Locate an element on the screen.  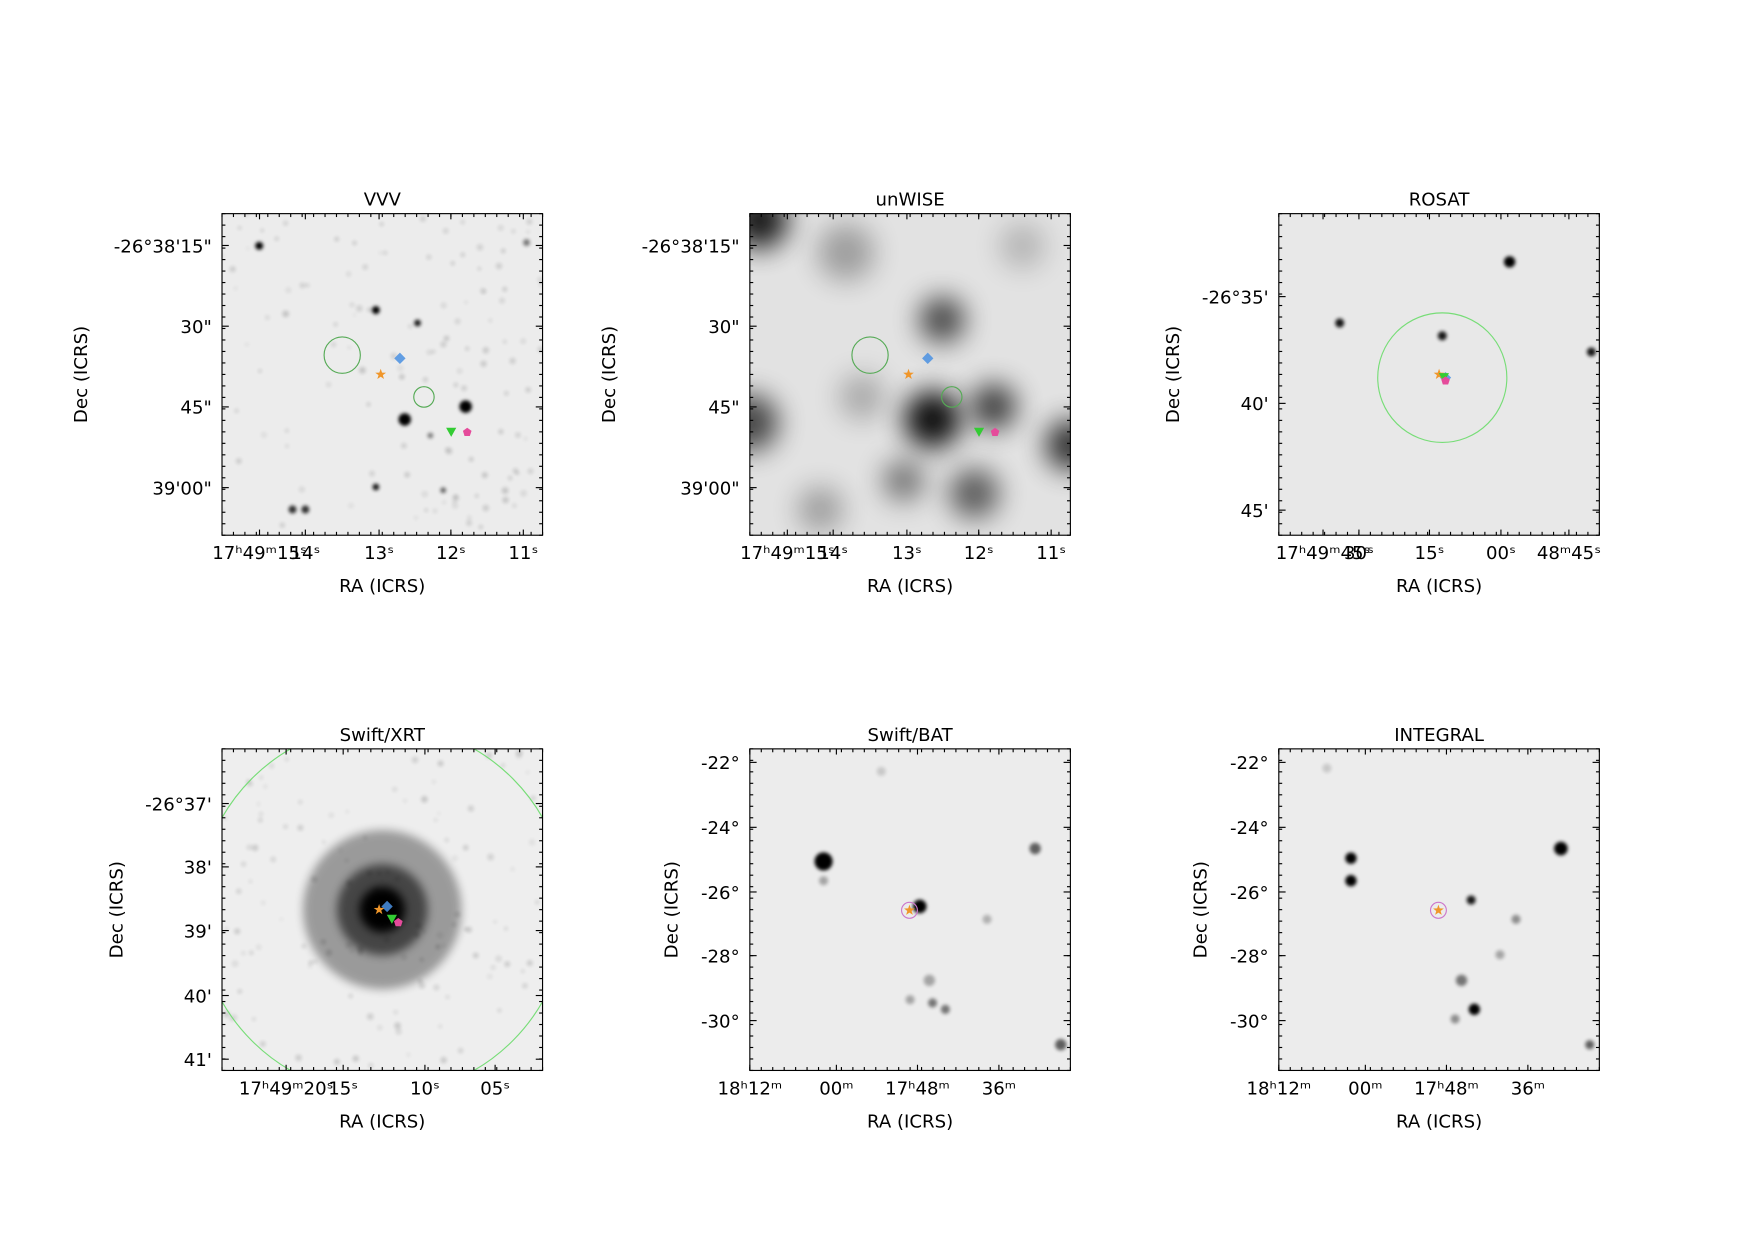
marker-diamond is located at coordinates (387, 906).